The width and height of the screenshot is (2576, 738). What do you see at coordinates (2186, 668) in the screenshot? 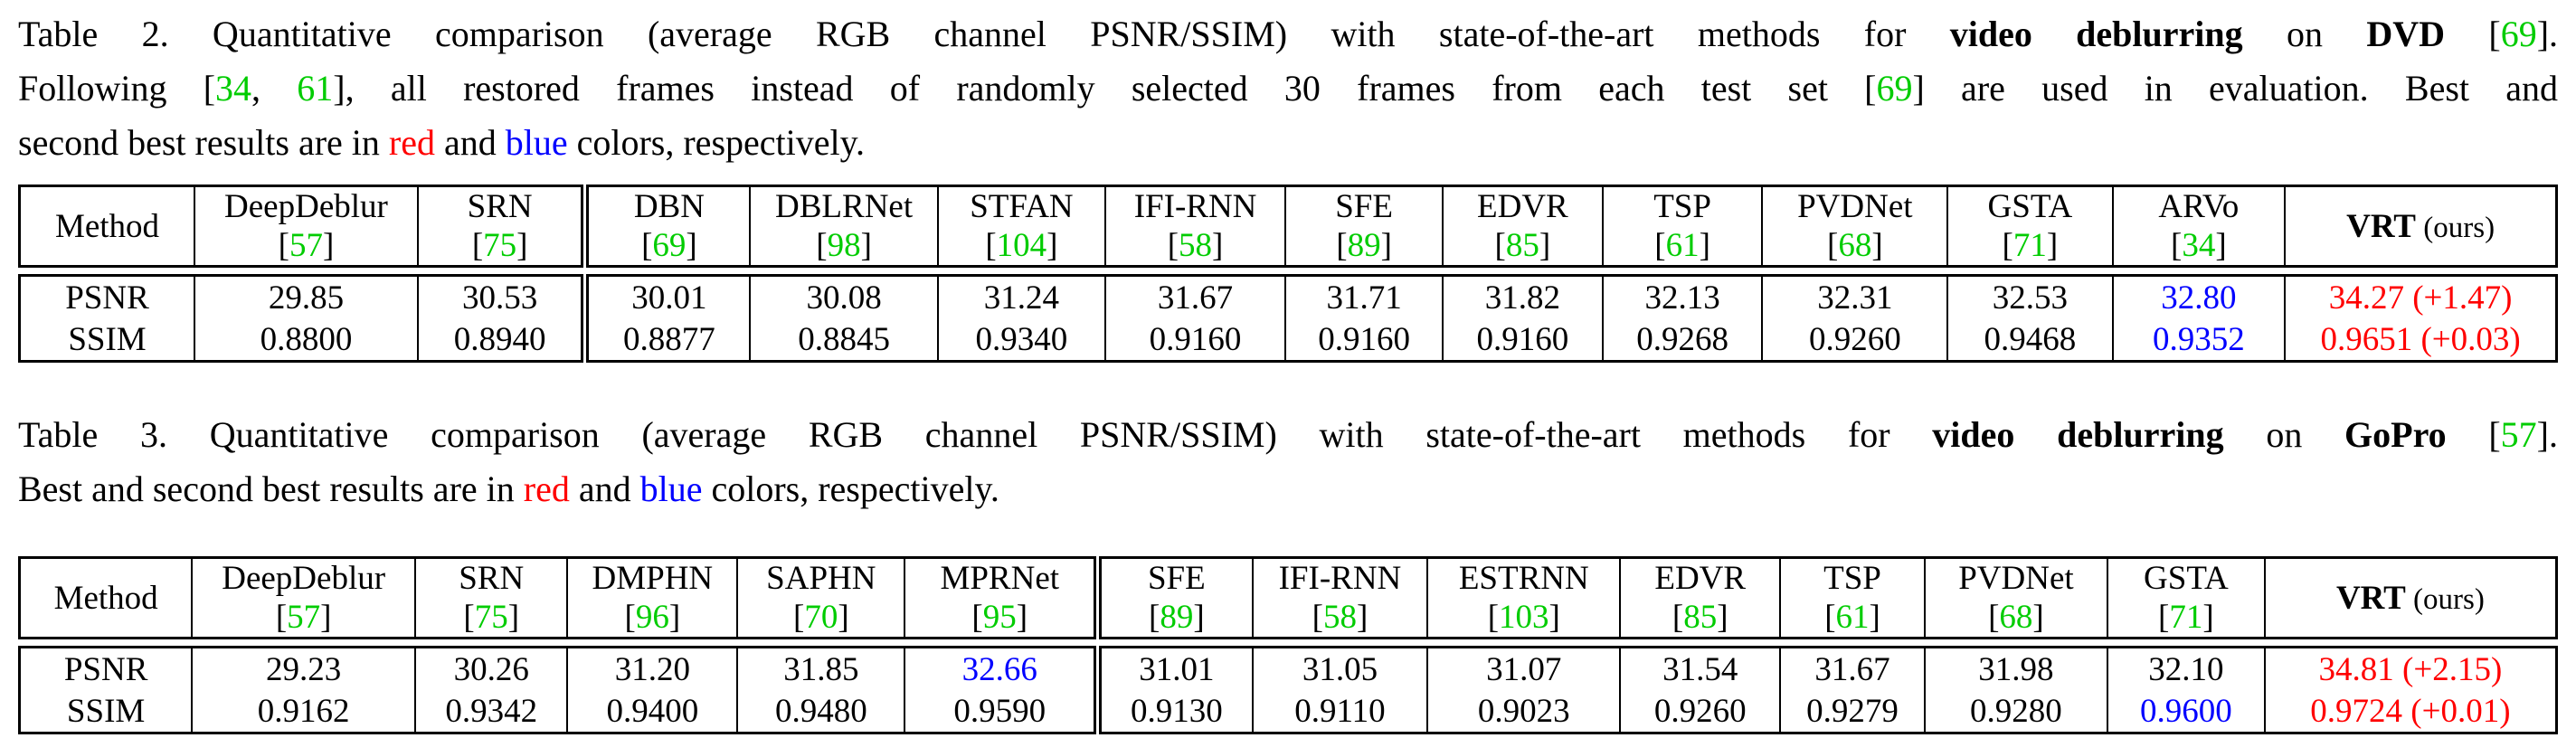
I see `psnr-value-cell: 32.10` at bounding box center [2186, 668].